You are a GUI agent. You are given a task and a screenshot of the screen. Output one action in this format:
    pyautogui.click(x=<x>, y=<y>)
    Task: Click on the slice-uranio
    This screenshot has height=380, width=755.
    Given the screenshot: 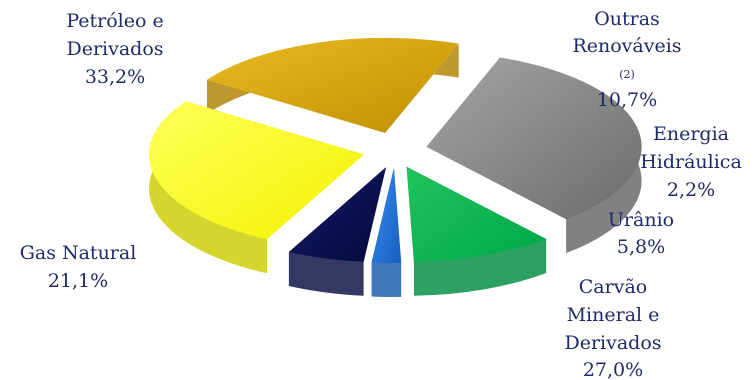 What is the action you would take?
    pyautogui.click(x=337, y=231)
    